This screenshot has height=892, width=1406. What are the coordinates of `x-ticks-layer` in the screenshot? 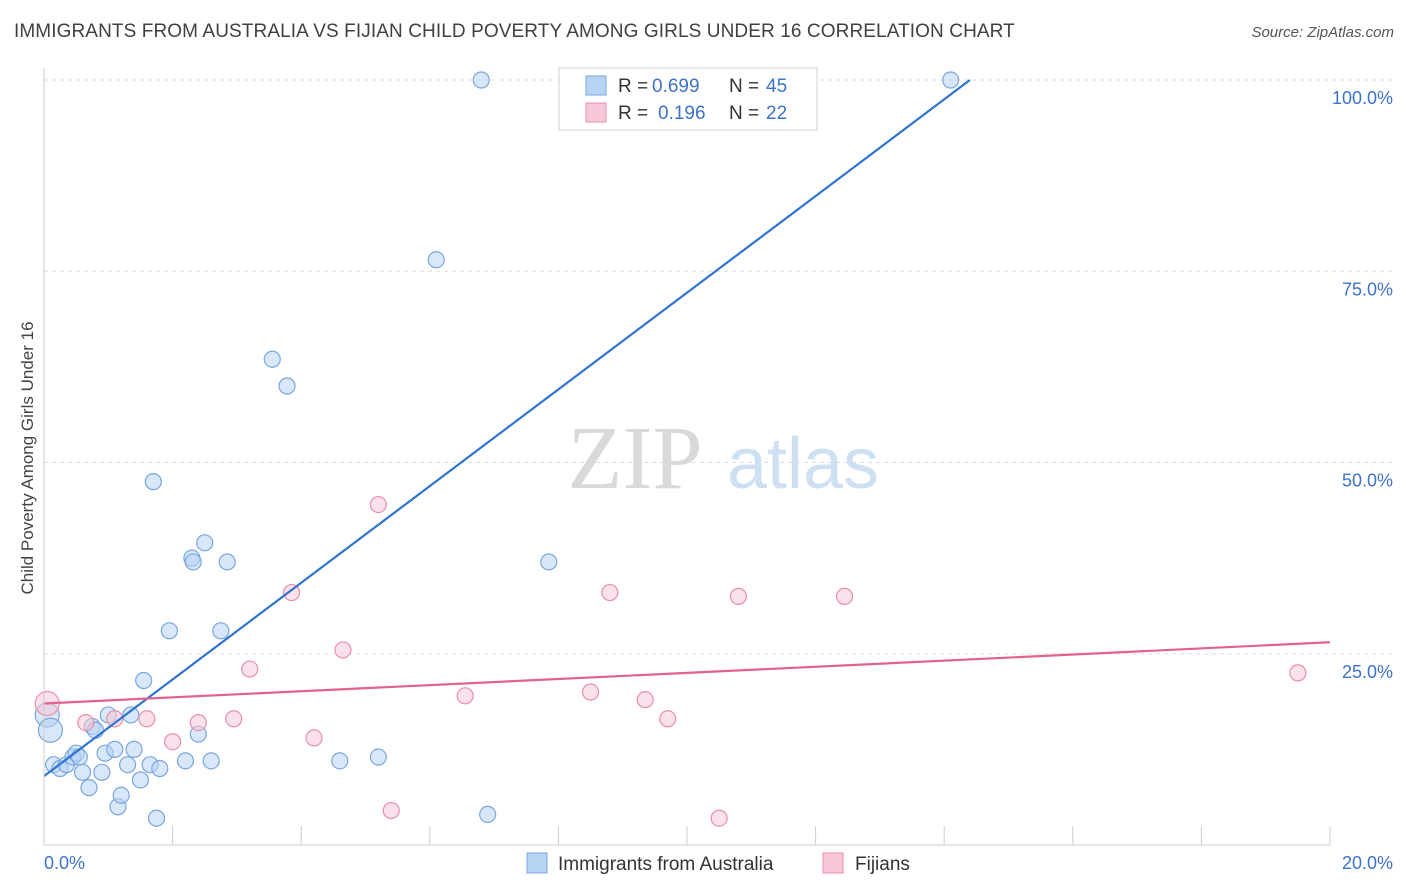 It's located at (751, 835).